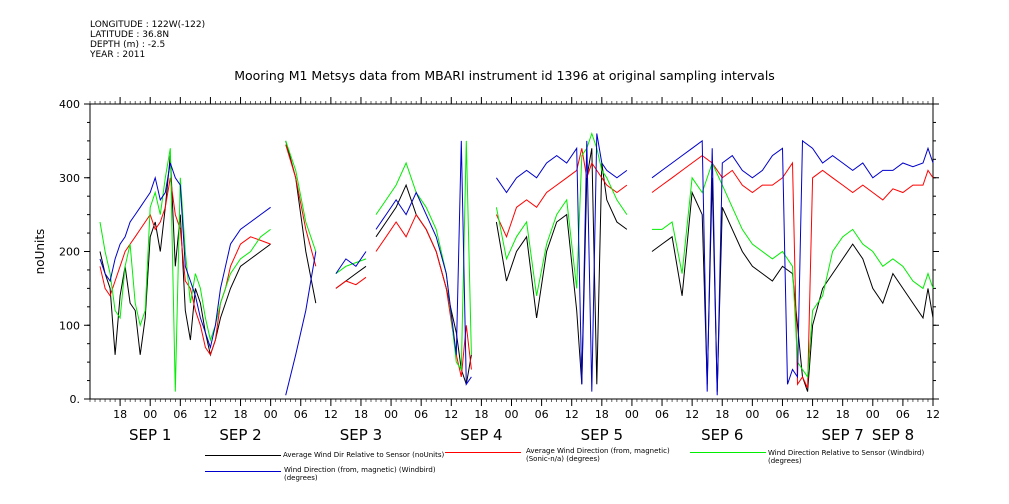 The image size is (1009, 504). I want to click on y-tick-label: 300, so click(69, 178).